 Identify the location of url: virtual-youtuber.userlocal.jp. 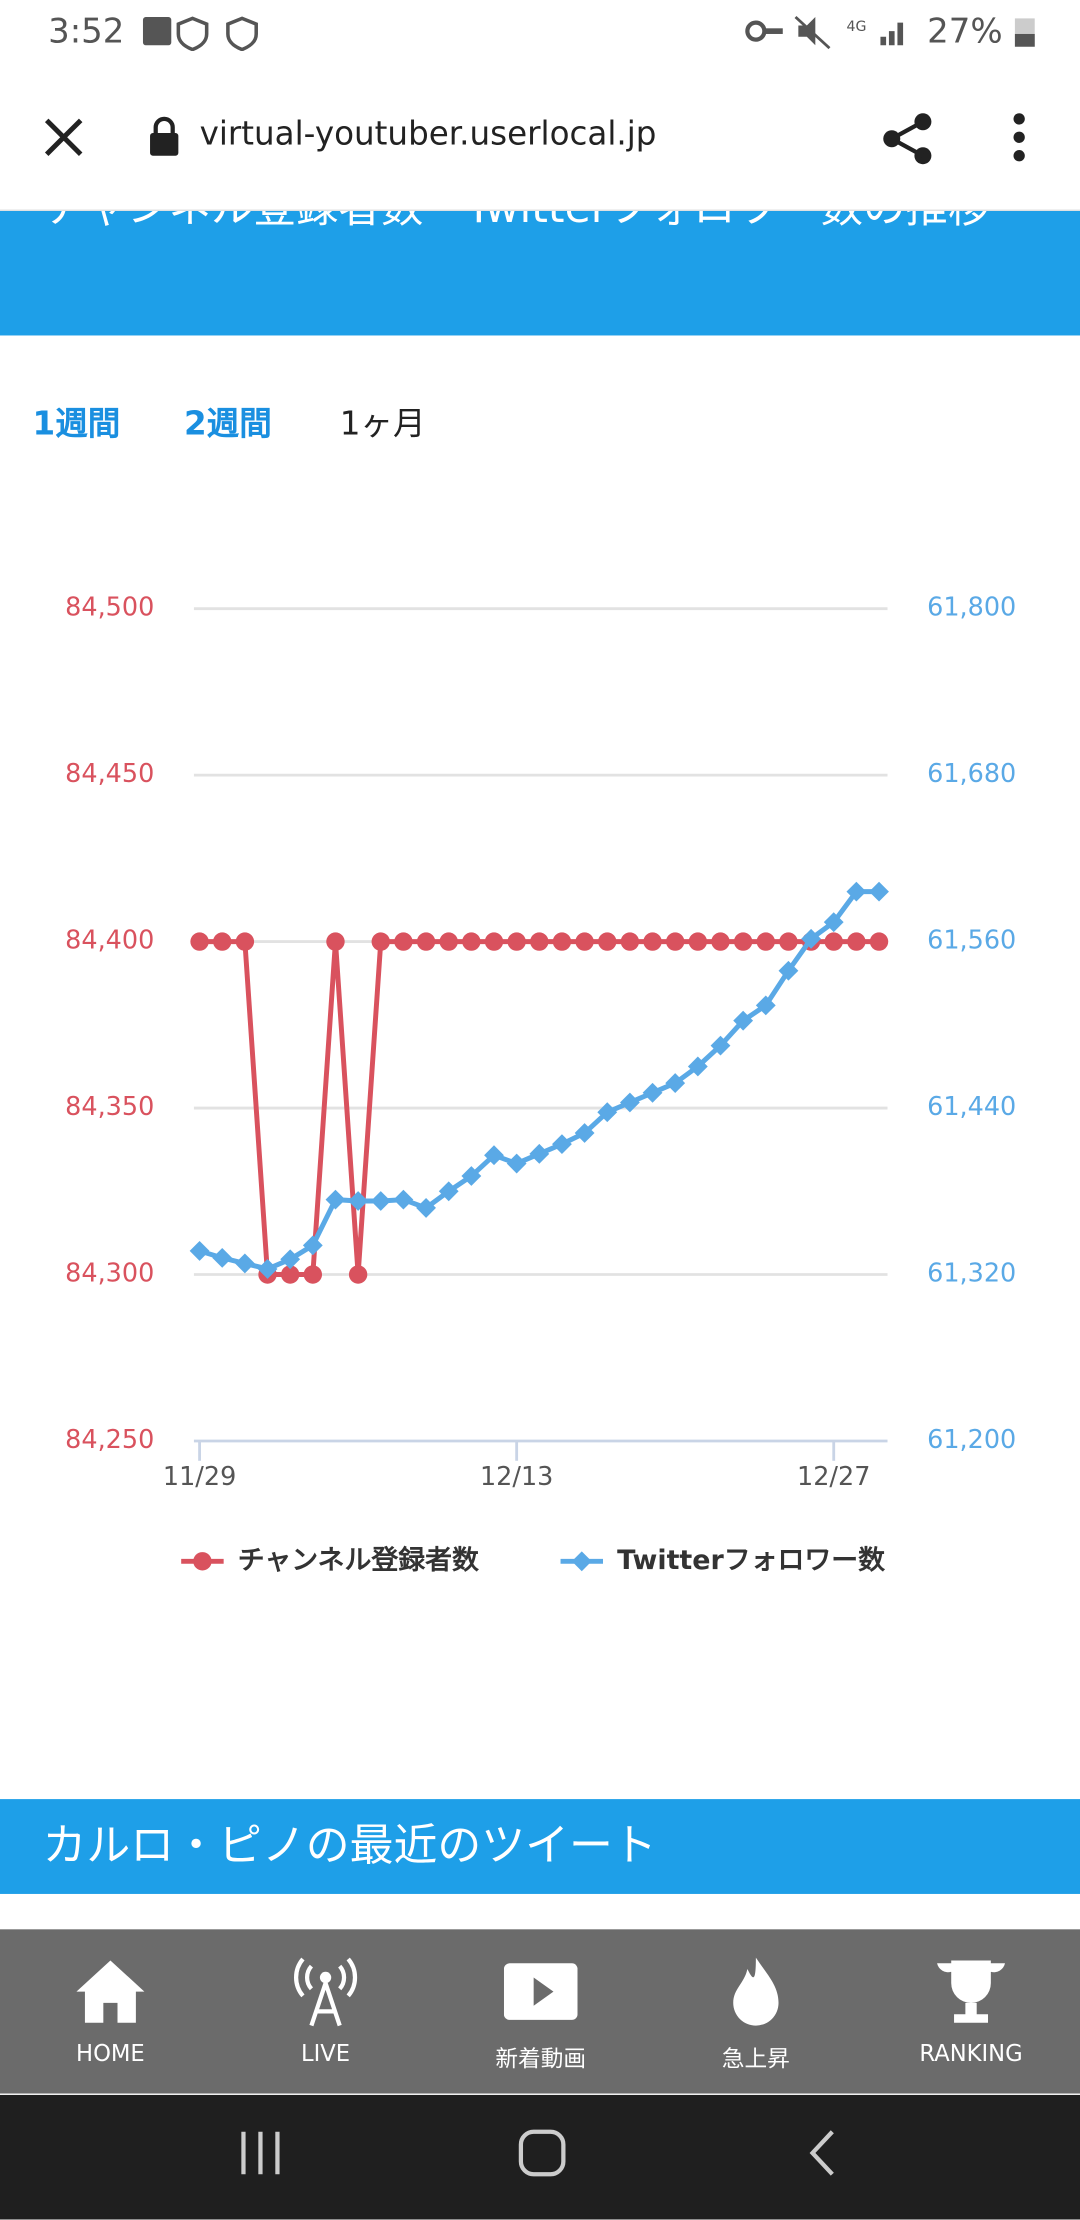
(428, 134).